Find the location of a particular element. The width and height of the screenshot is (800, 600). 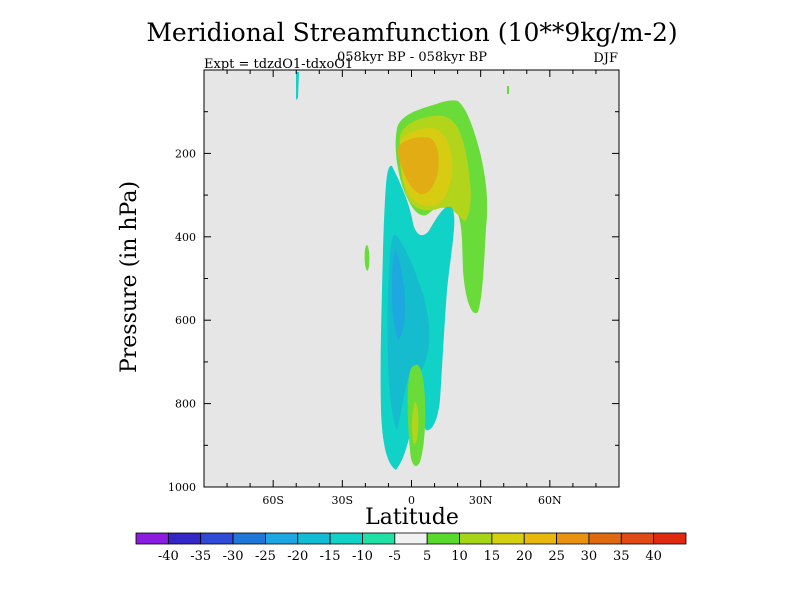

contour-positive-10-15-lower is located at coordinates (415, 423).